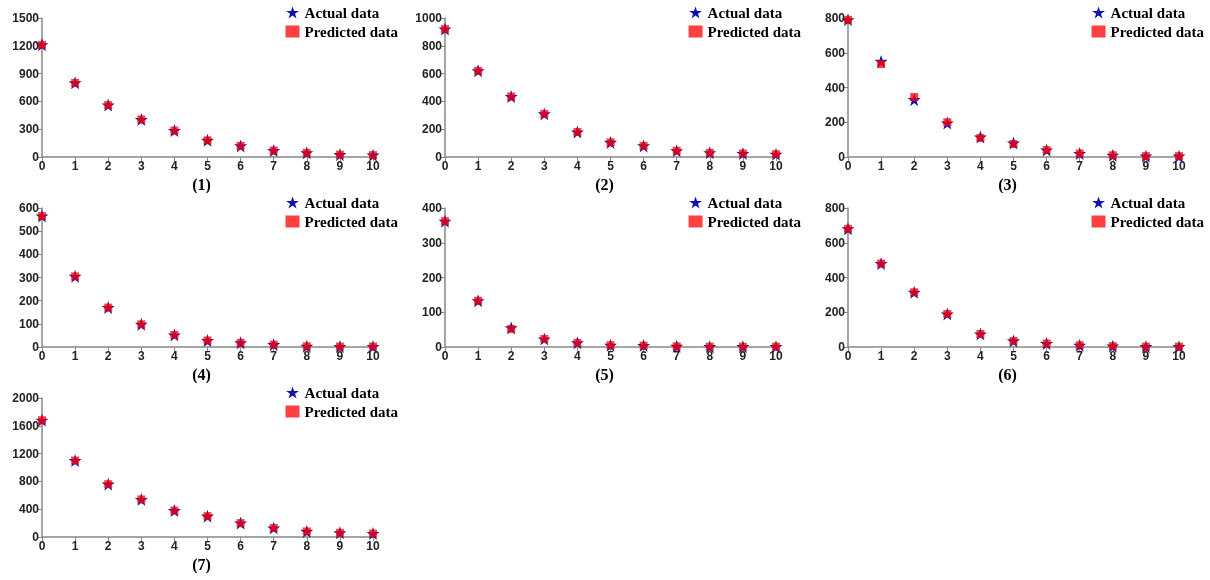  Describe the element at coordinates (29, 73) in the screenshot. I see `y-tick-label: 900` at that location.